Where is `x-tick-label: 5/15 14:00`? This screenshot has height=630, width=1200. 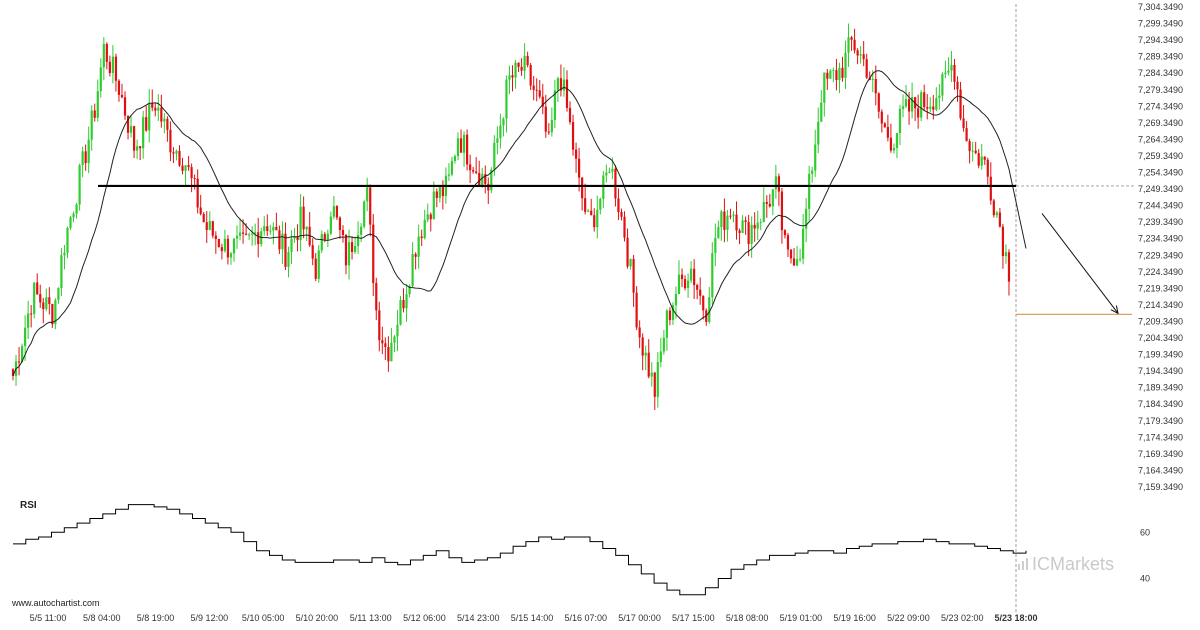 x-tick-label: 5/15 14:00 is located at coordinates (532, 618).